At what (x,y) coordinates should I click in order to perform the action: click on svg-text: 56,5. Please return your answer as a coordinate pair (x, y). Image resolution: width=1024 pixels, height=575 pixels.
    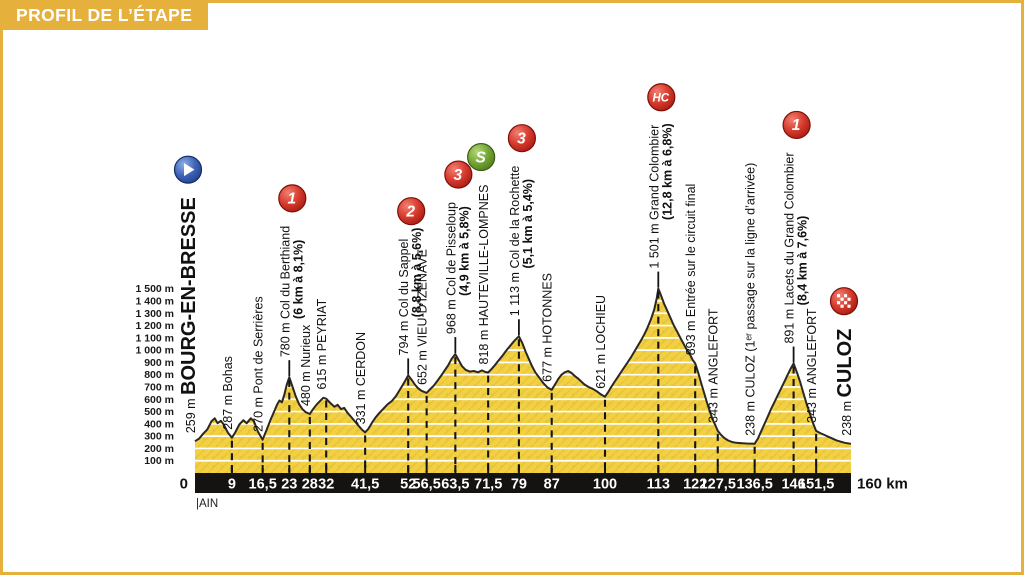
    Looking at the image, I should click on (427, 485).